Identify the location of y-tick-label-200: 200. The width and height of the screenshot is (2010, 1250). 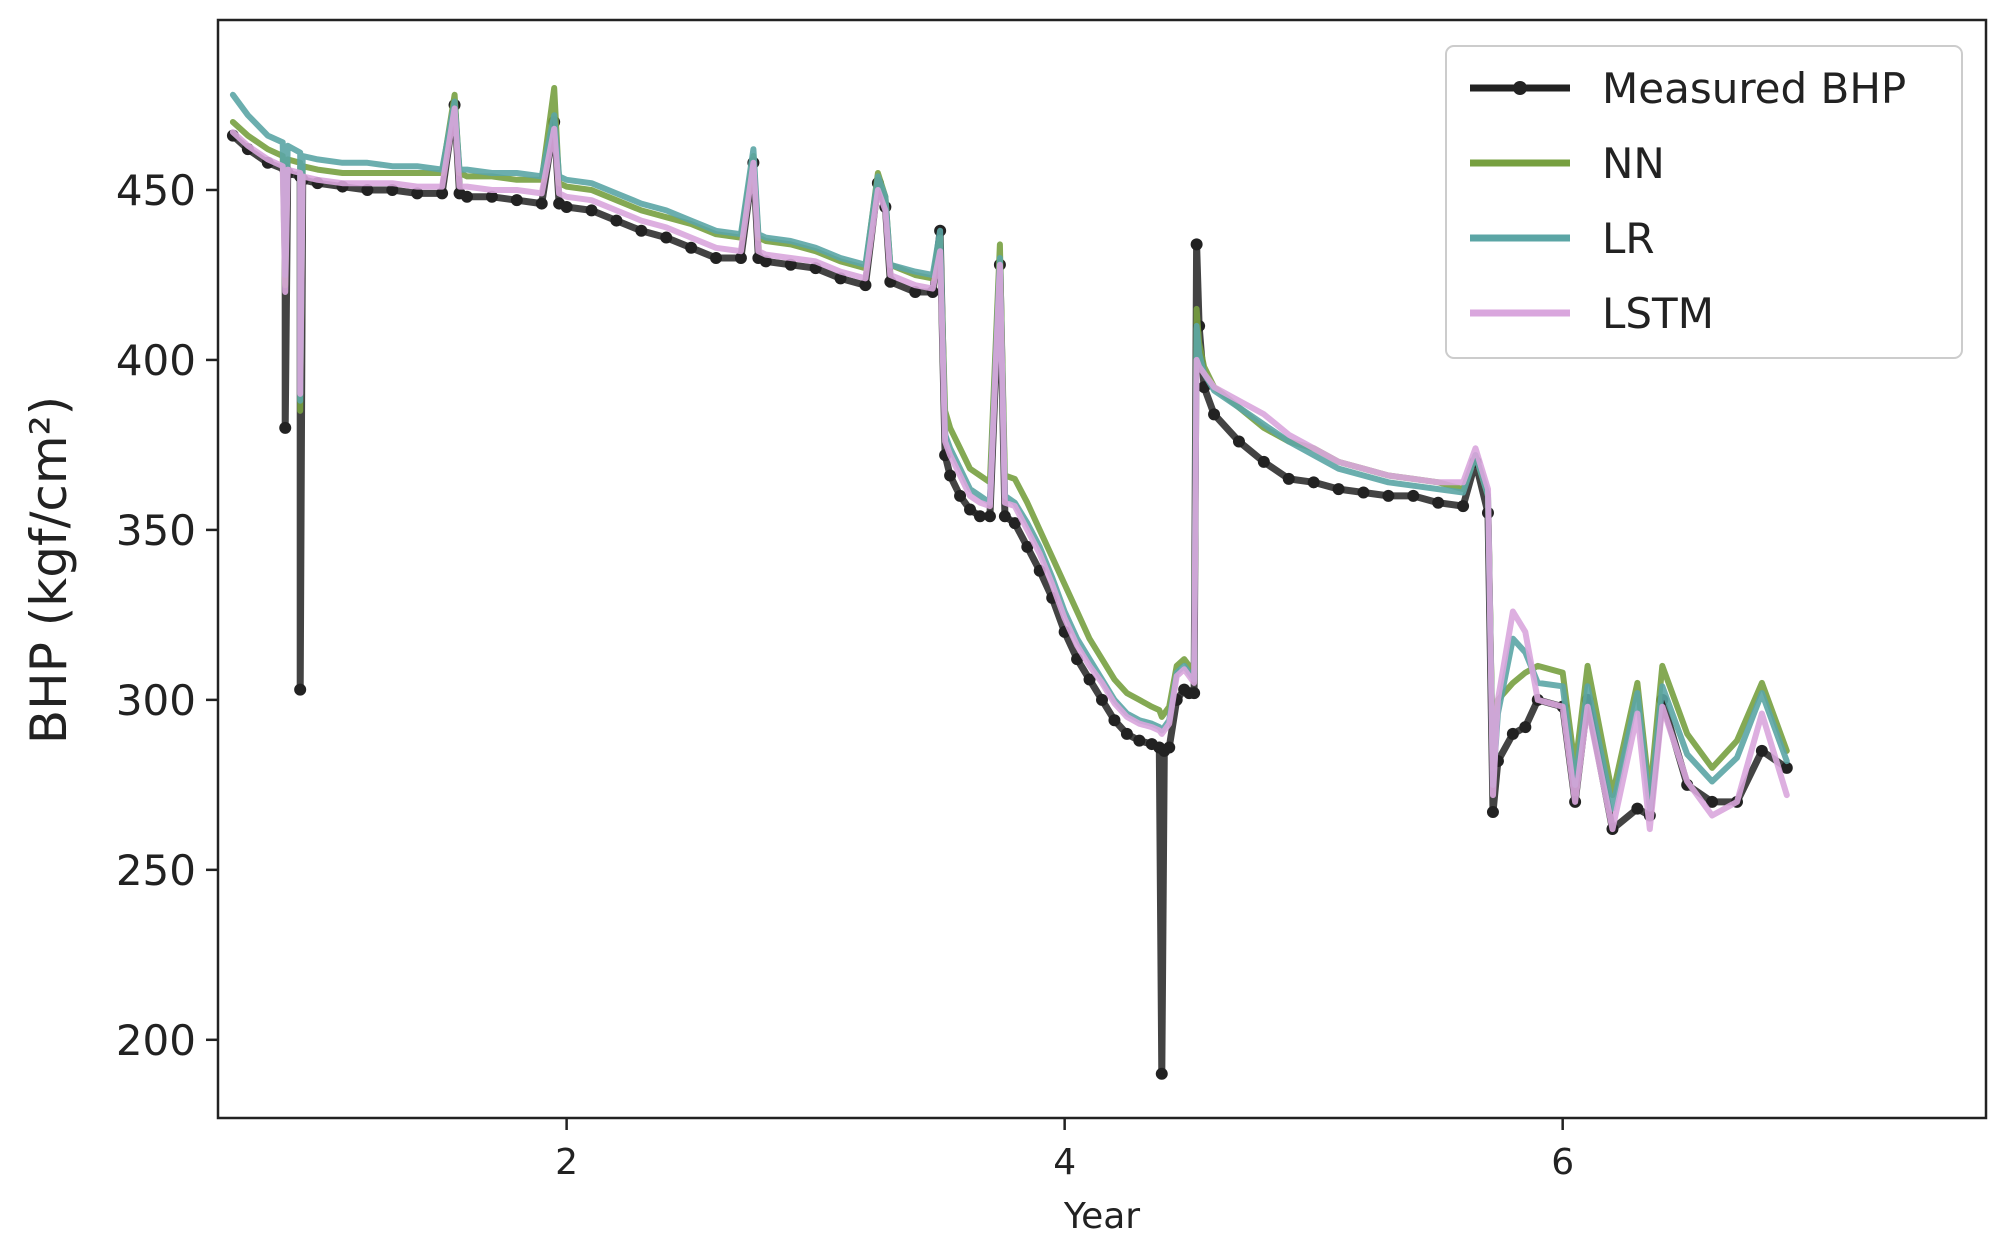
(156, 1040).